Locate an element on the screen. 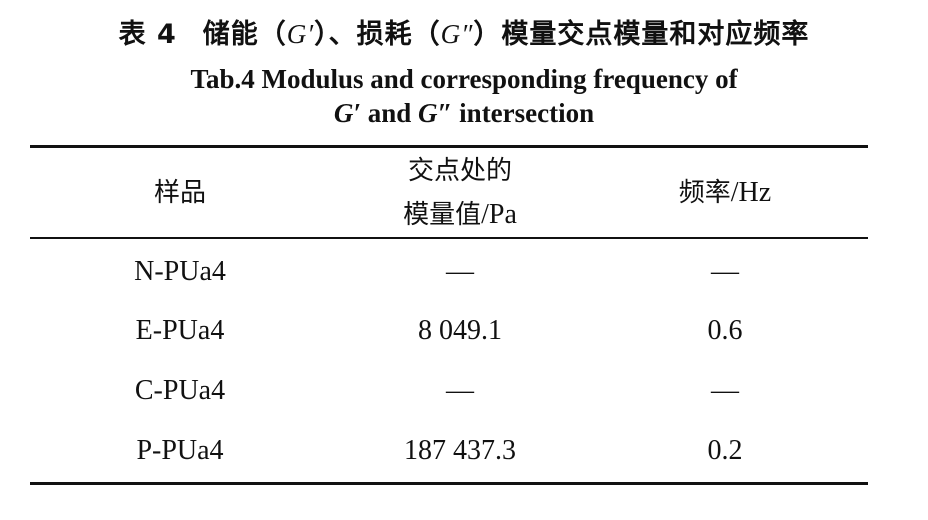  caption-en-line-2: G′ and G″ intersection is located at coordinates (464, 113).